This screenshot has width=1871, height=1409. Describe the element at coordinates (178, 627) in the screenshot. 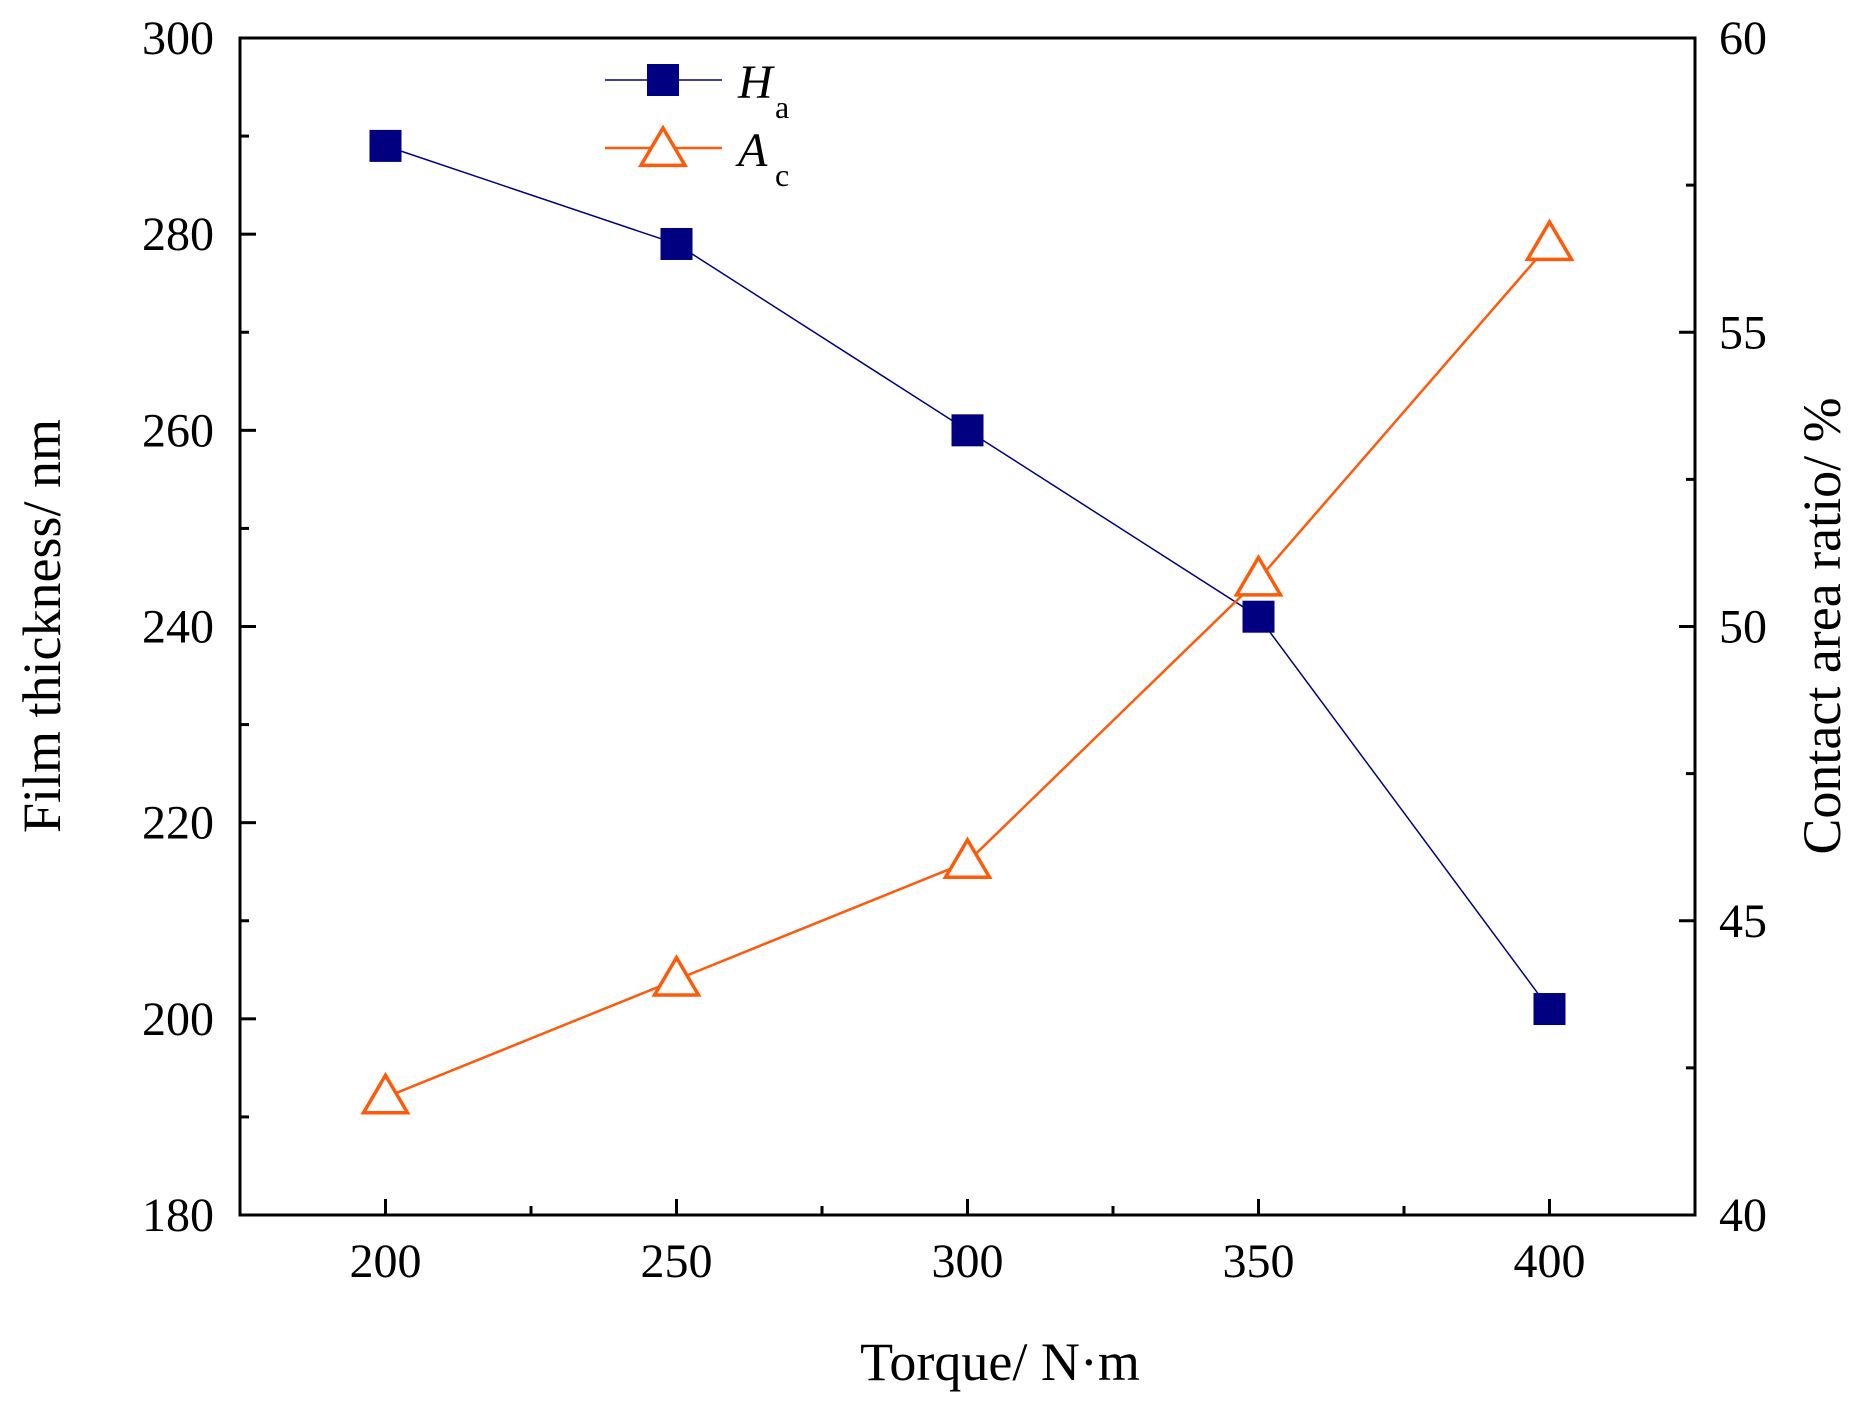

I see `y-tick-label: 240` at that location.